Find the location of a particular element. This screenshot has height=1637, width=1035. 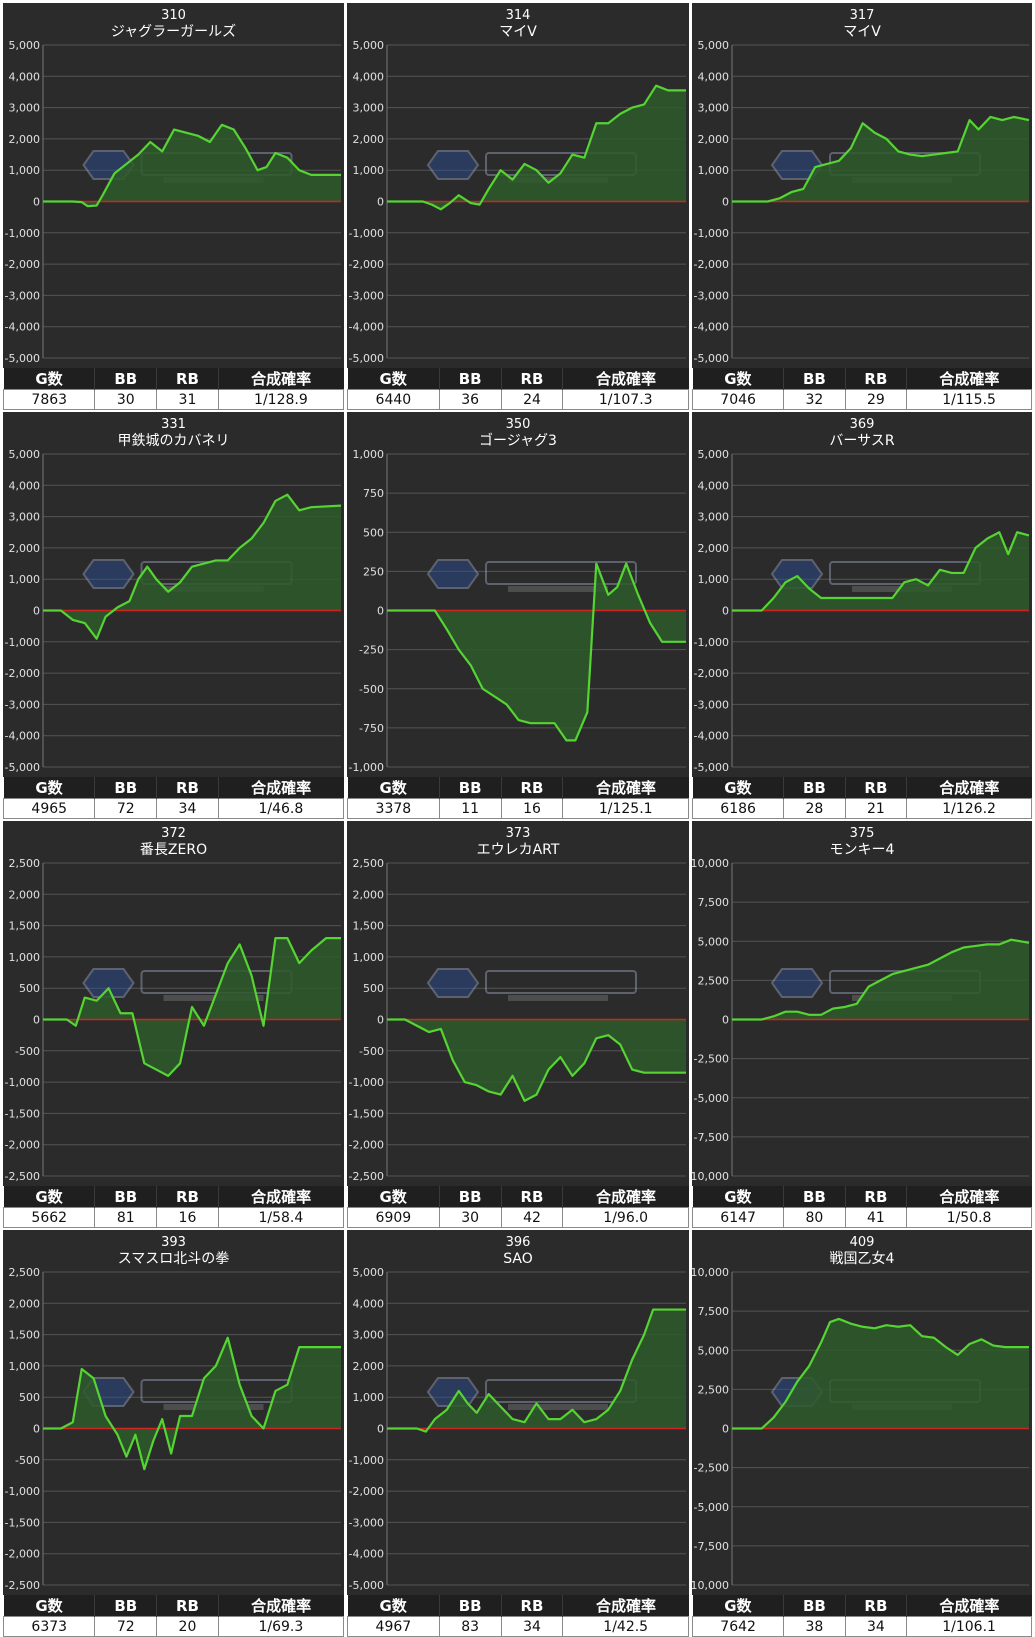

machine-number: 396 is located at coordinates (518, 1242).